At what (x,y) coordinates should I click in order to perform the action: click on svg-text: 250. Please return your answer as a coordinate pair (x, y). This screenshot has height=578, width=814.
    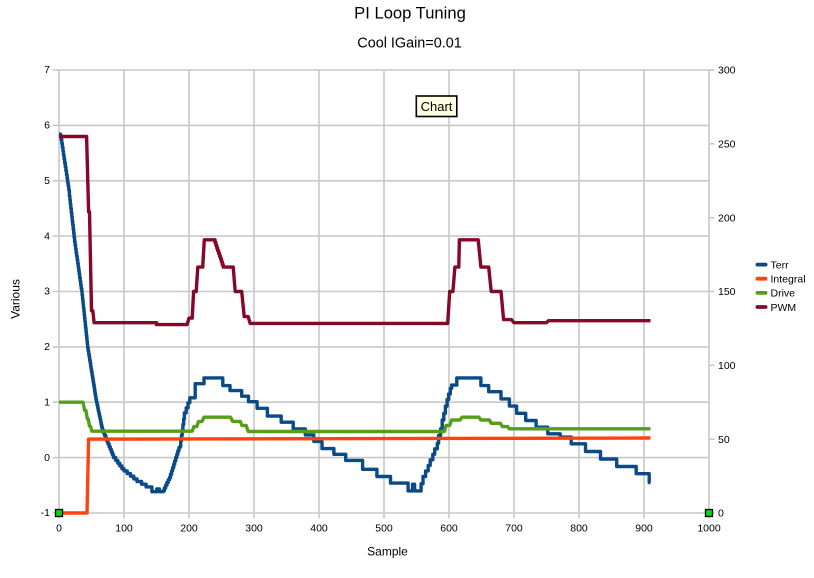
    Looking at the image, I should click on (727, 144).